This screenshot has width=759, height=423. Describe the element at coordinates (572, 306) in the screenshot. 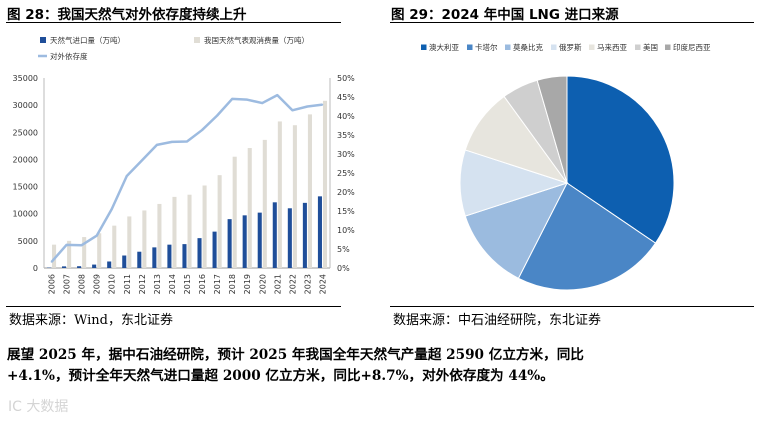

I see `right-source-rule` at that location.